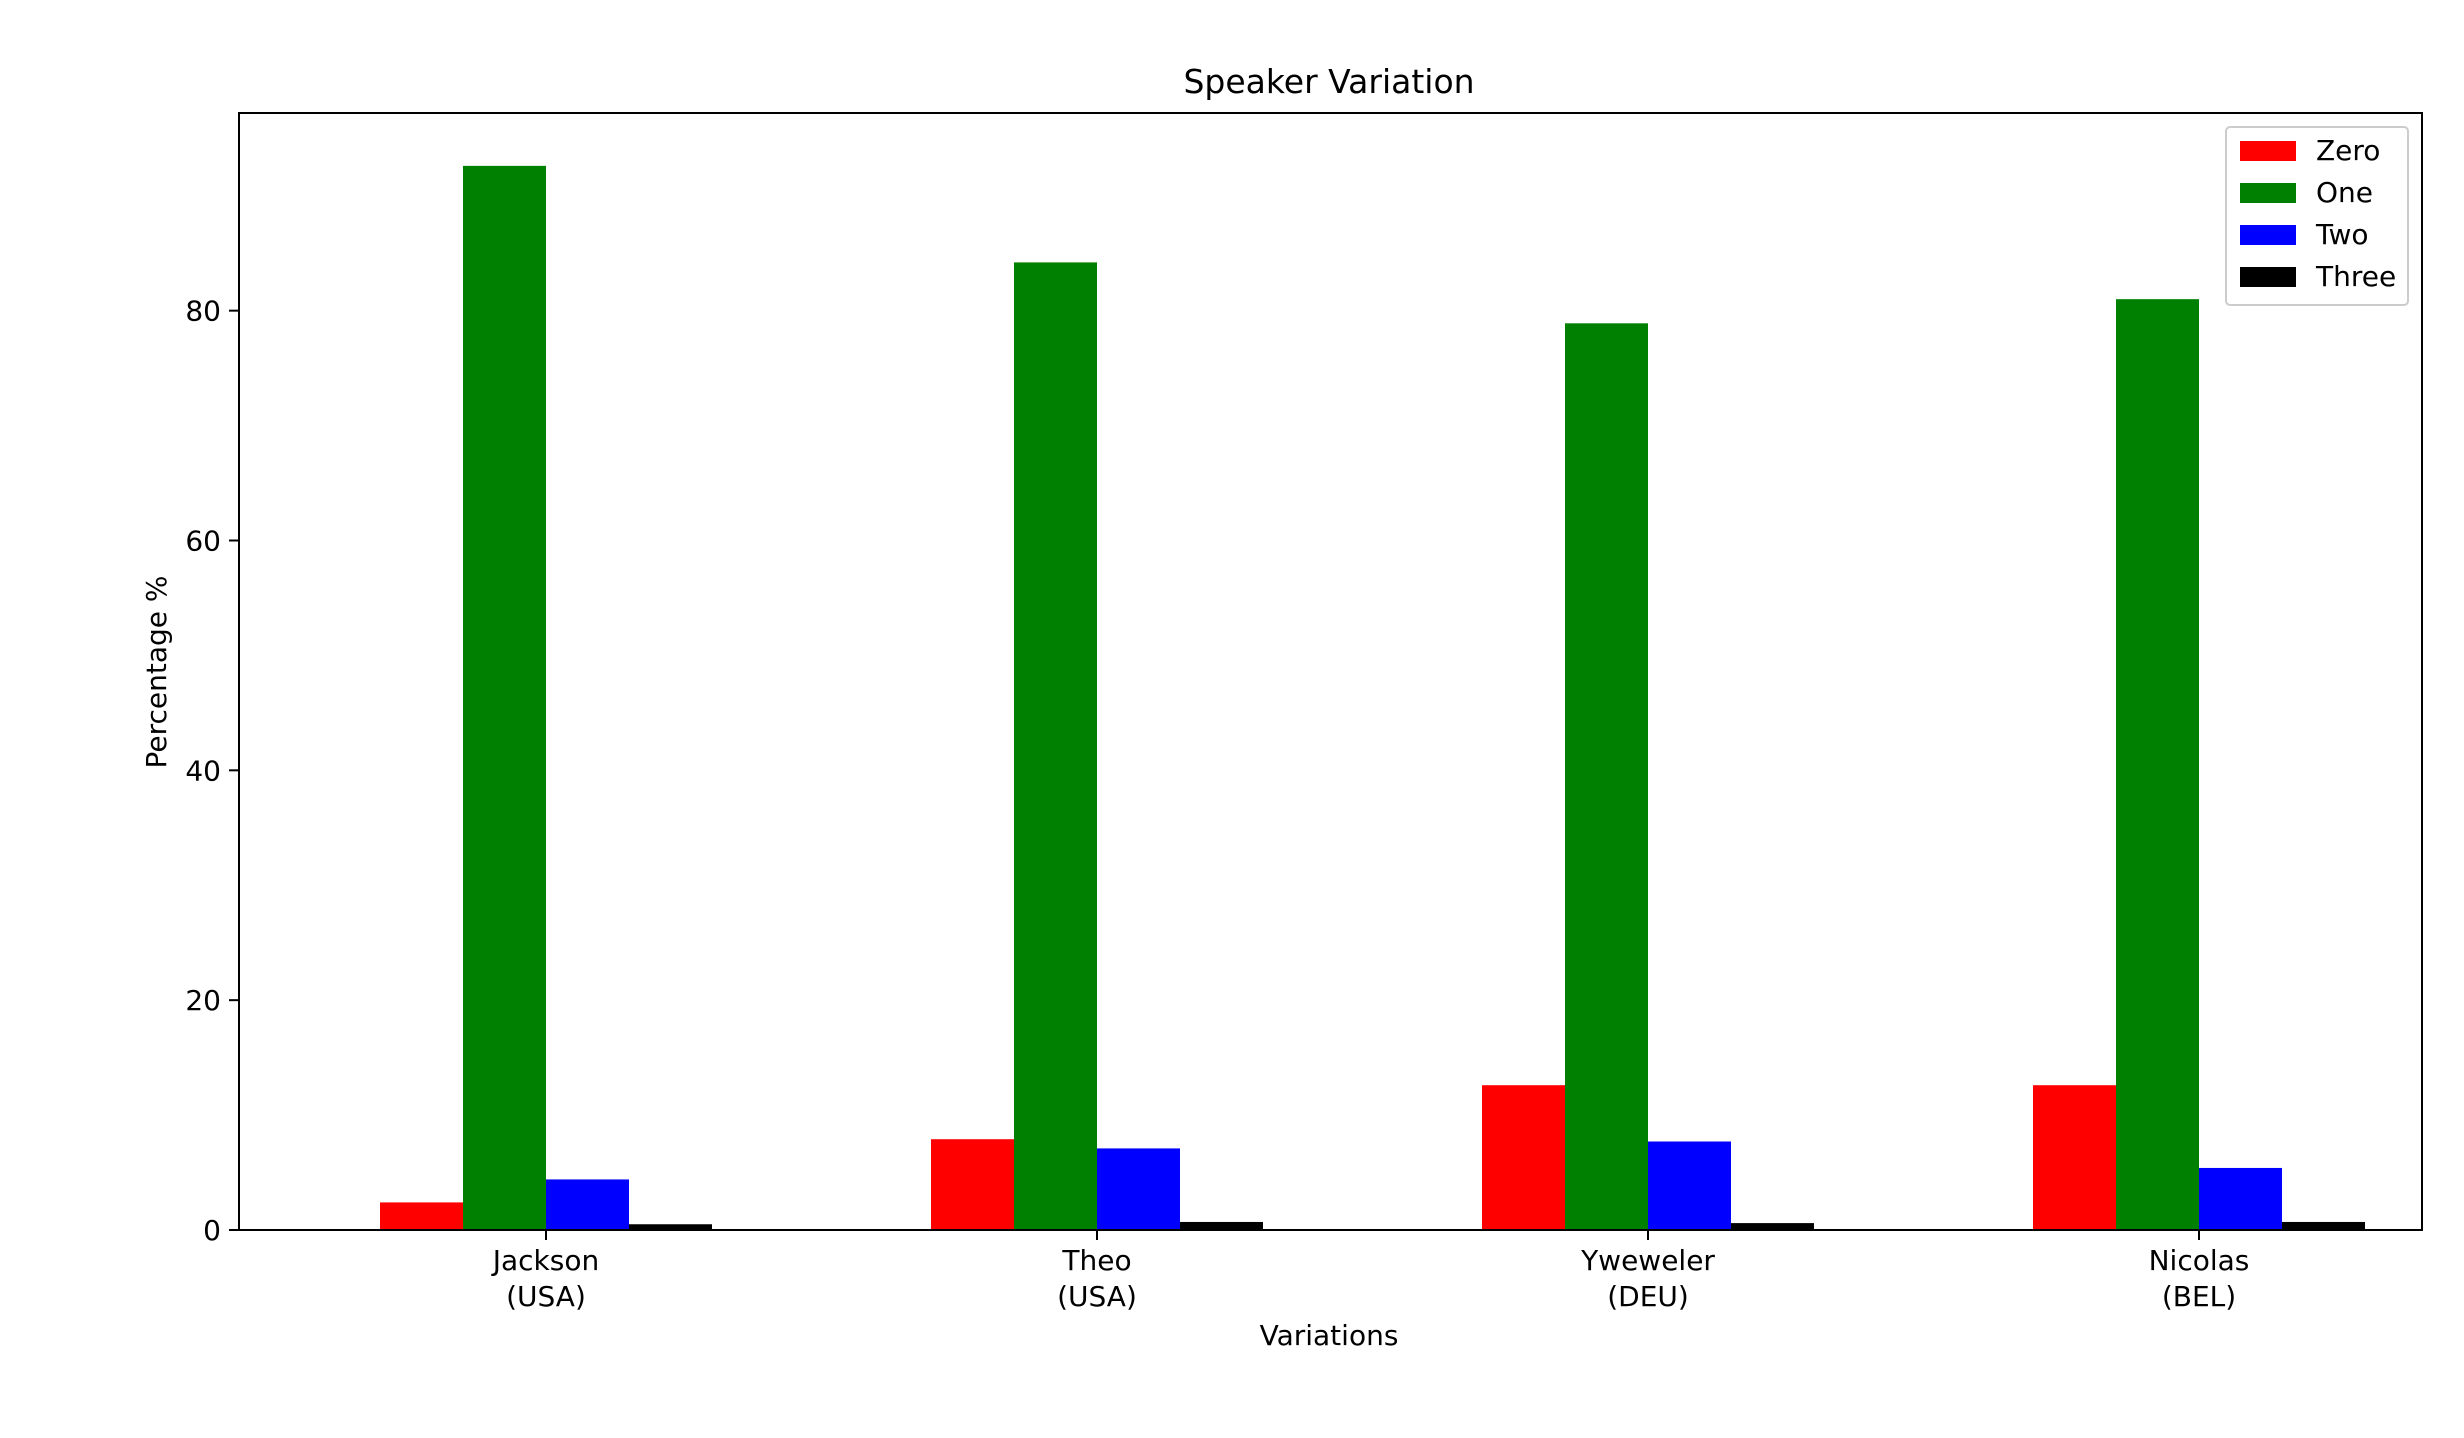  What do you see at coordinates (1647, 1260) in the screenshot?
I see `x-tick-label: Yweweler` at bounding box center [1647, 1260].